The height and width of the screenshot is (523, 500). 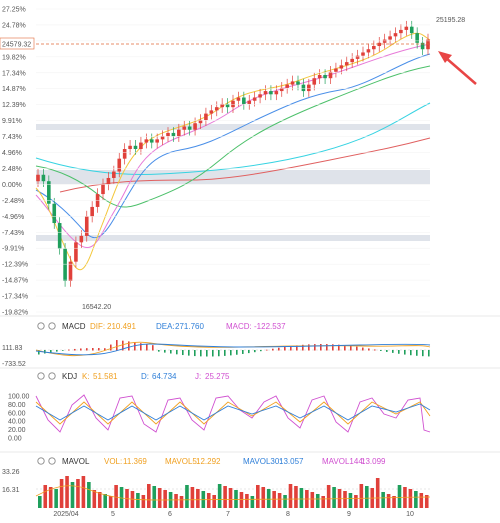 What do you see at coordinates (288, 514) in the screenshot?
I see `x-tick-label: 8` at bounding box center [288, 514].